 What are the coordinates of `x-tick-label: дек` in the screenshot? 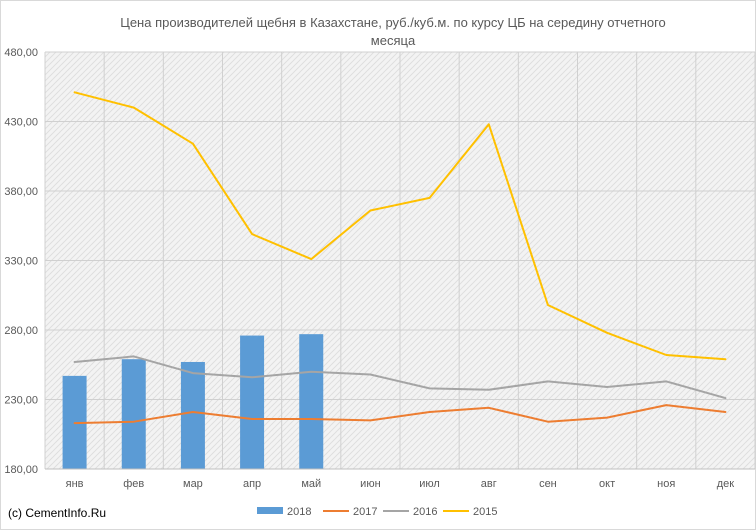 It's located at (726, 484).